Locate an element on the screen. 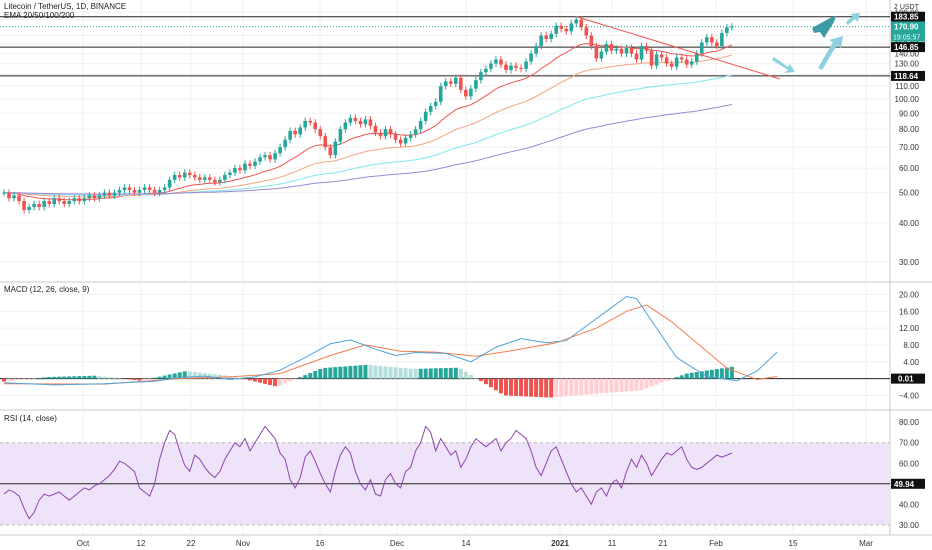 This screenshot has height=550, width=932. macd-signal-line is located at coordinates (390, 344).